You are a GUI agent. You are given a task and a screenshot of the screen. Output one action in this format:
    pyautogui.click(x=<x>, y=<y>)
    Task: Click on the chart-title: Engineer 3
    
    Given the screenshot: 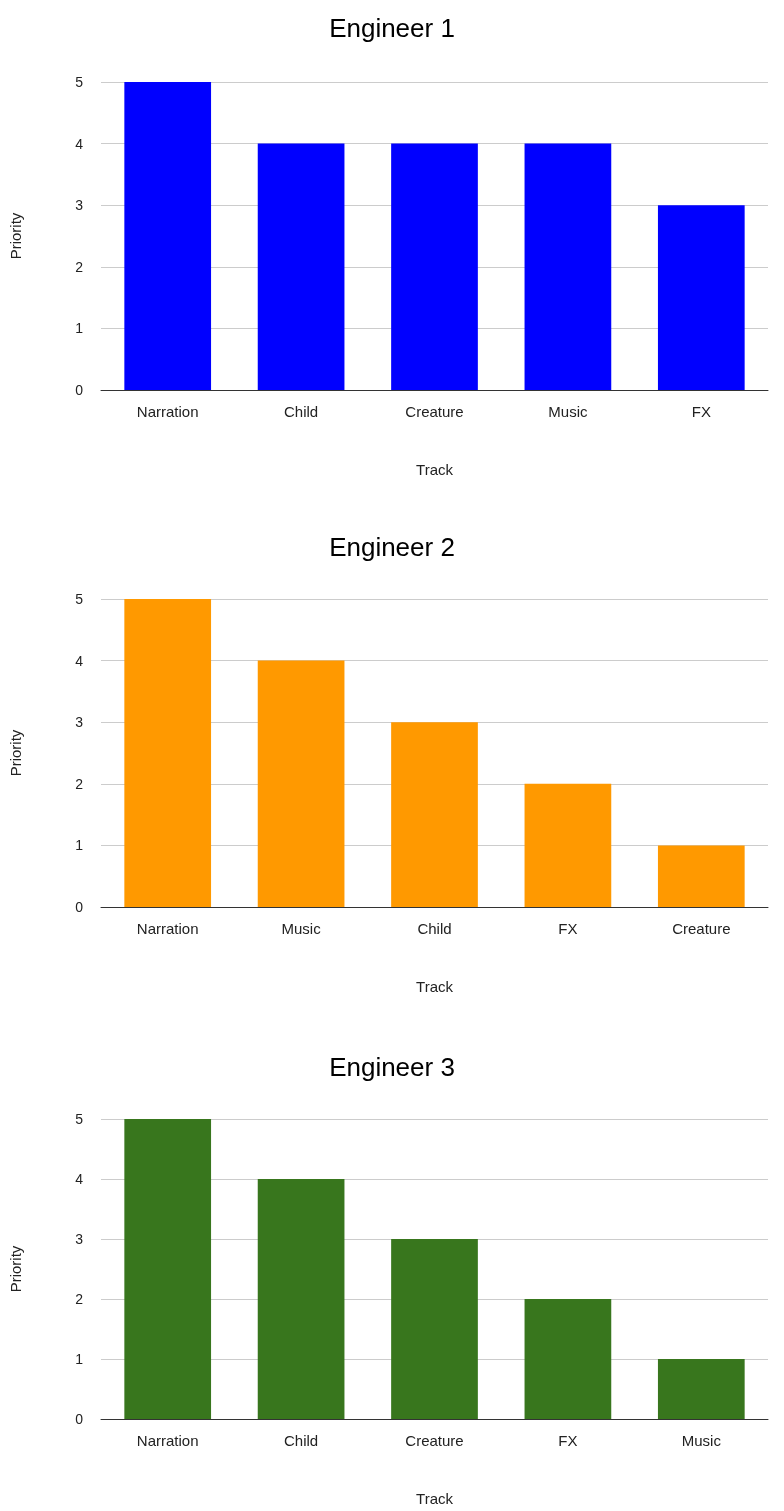 What is the action you would take?
    pyautogui.click(x=392, y=1067)
    